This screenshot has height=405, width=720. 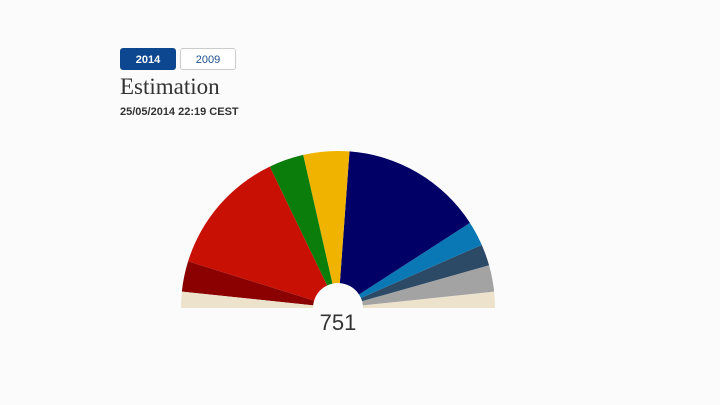 I want to click on chart-subtitle: 25/05/2014 22:19 CEST, so click(x=179, y=112).